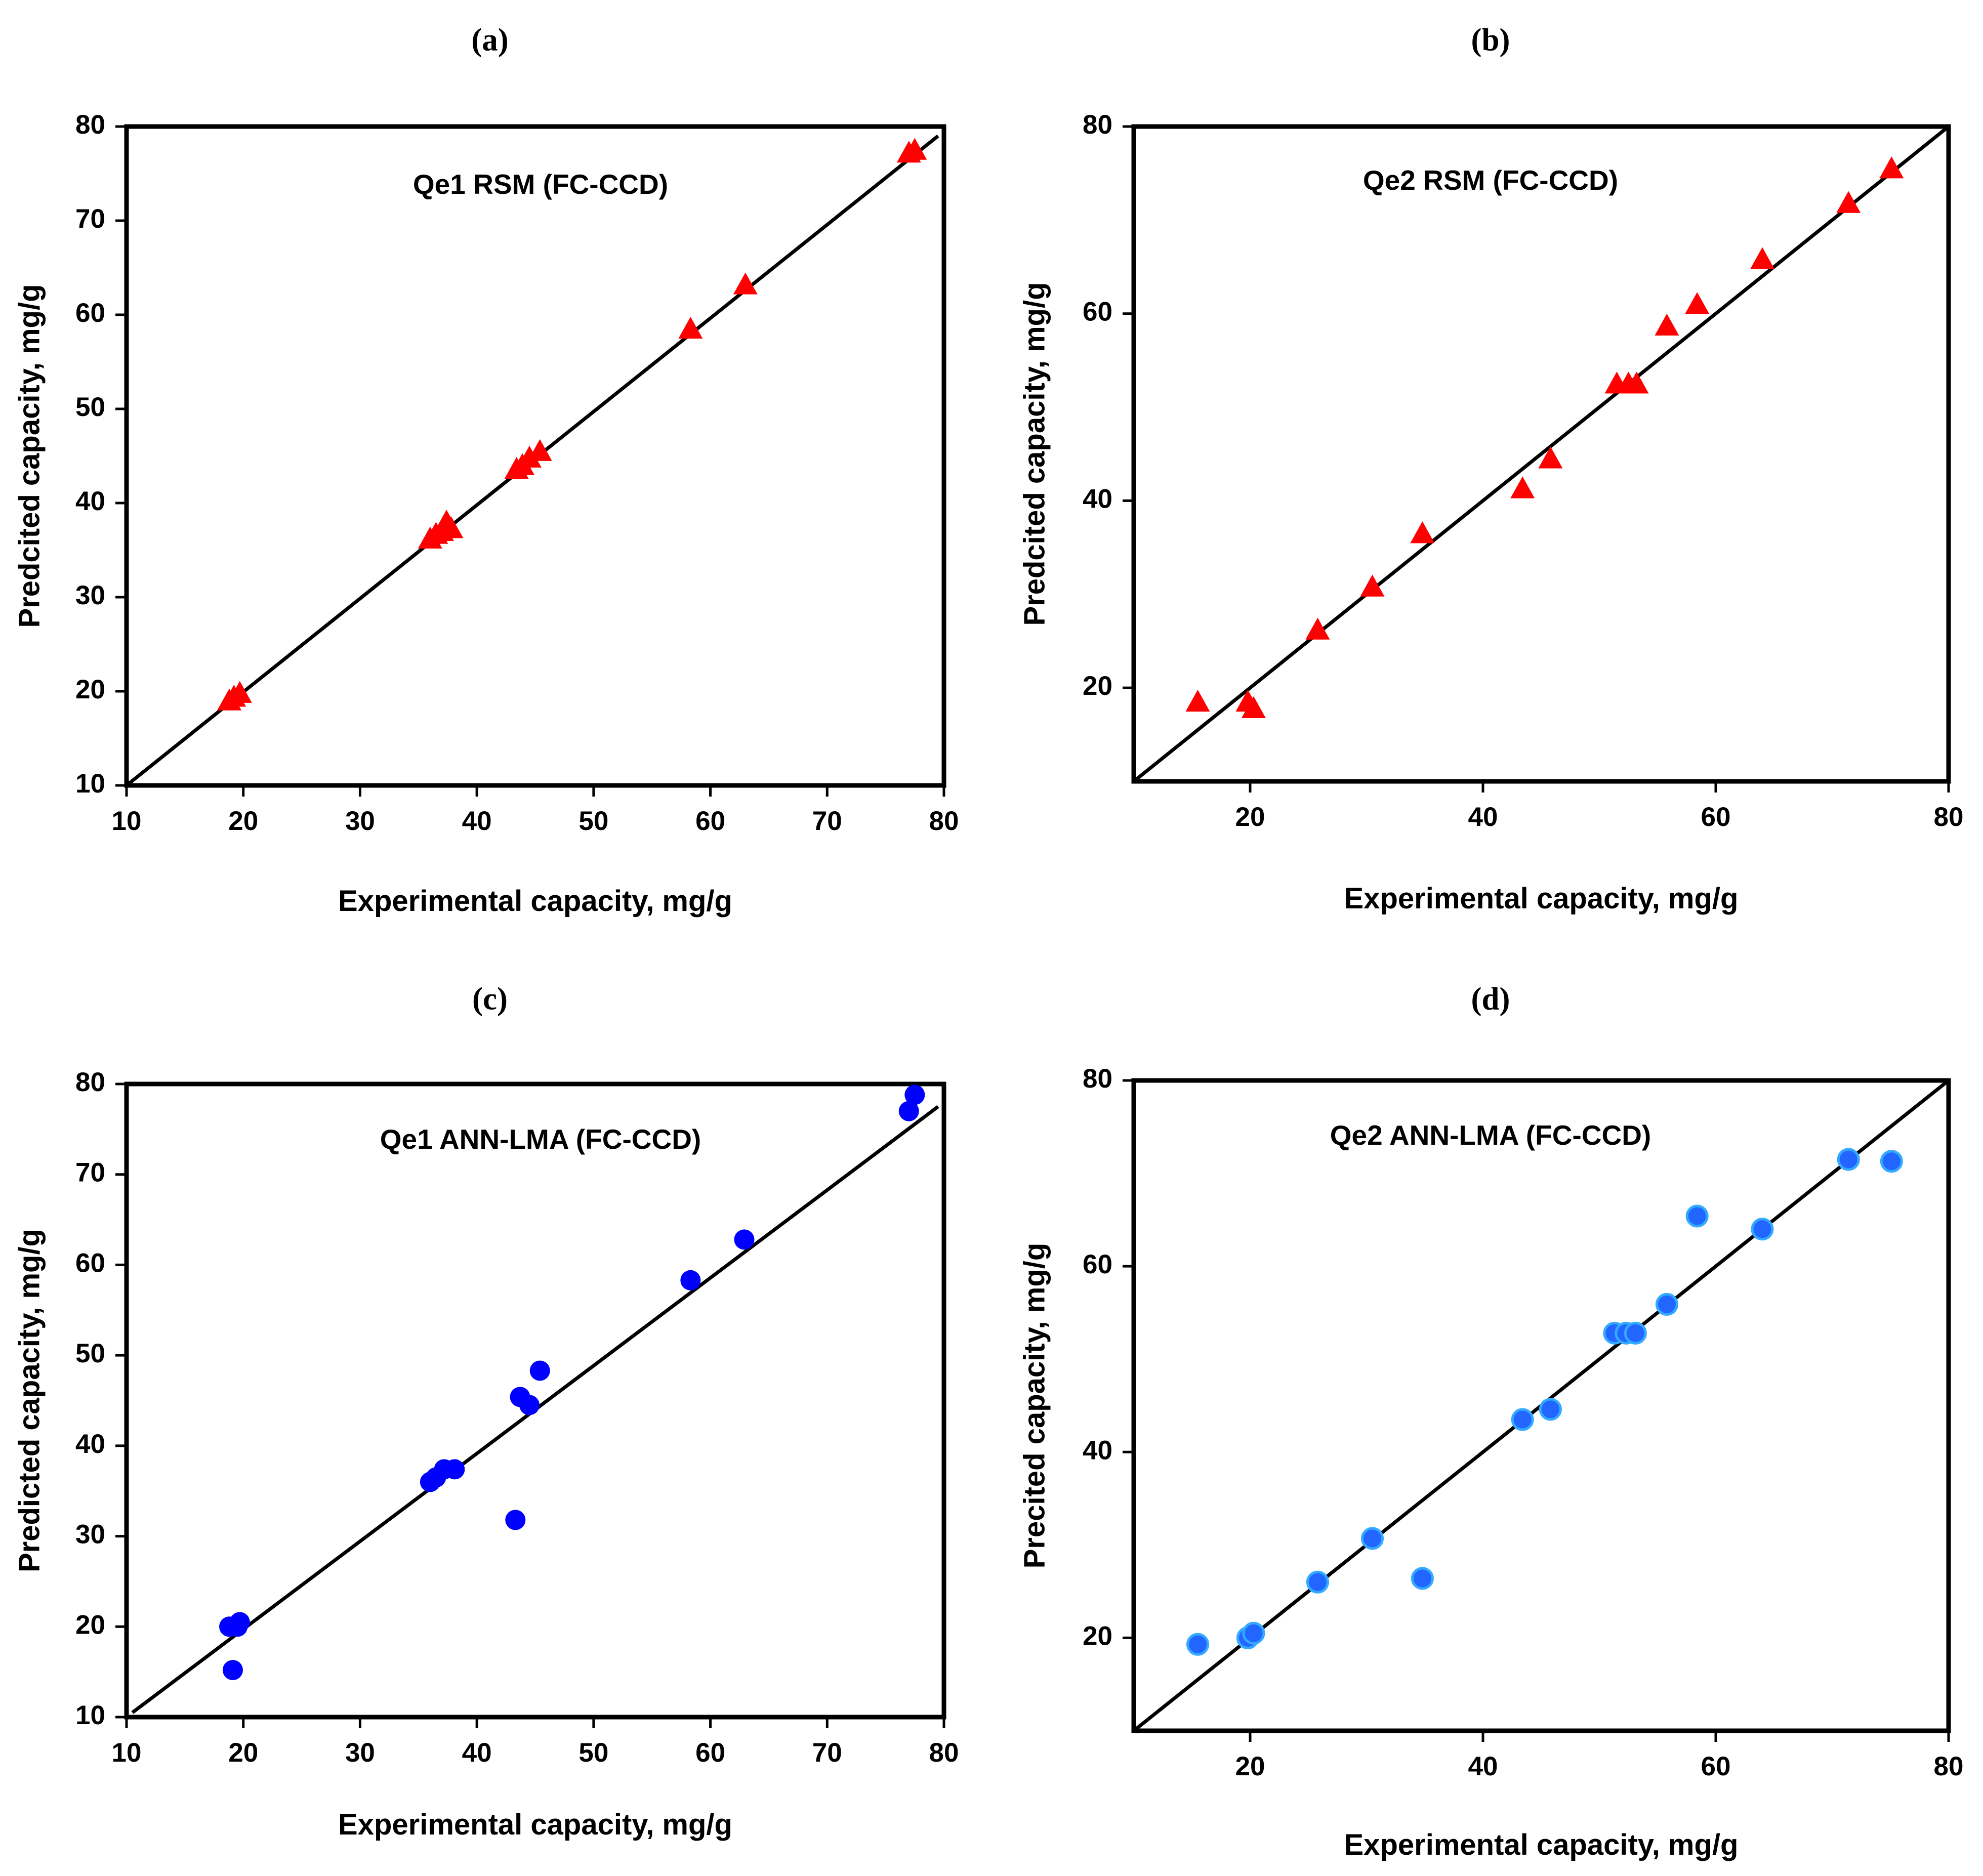  What do you see at coordinates (490, 998) in the screenshot?
I see `panel-label: (c)` at bounding box center [490, 998].